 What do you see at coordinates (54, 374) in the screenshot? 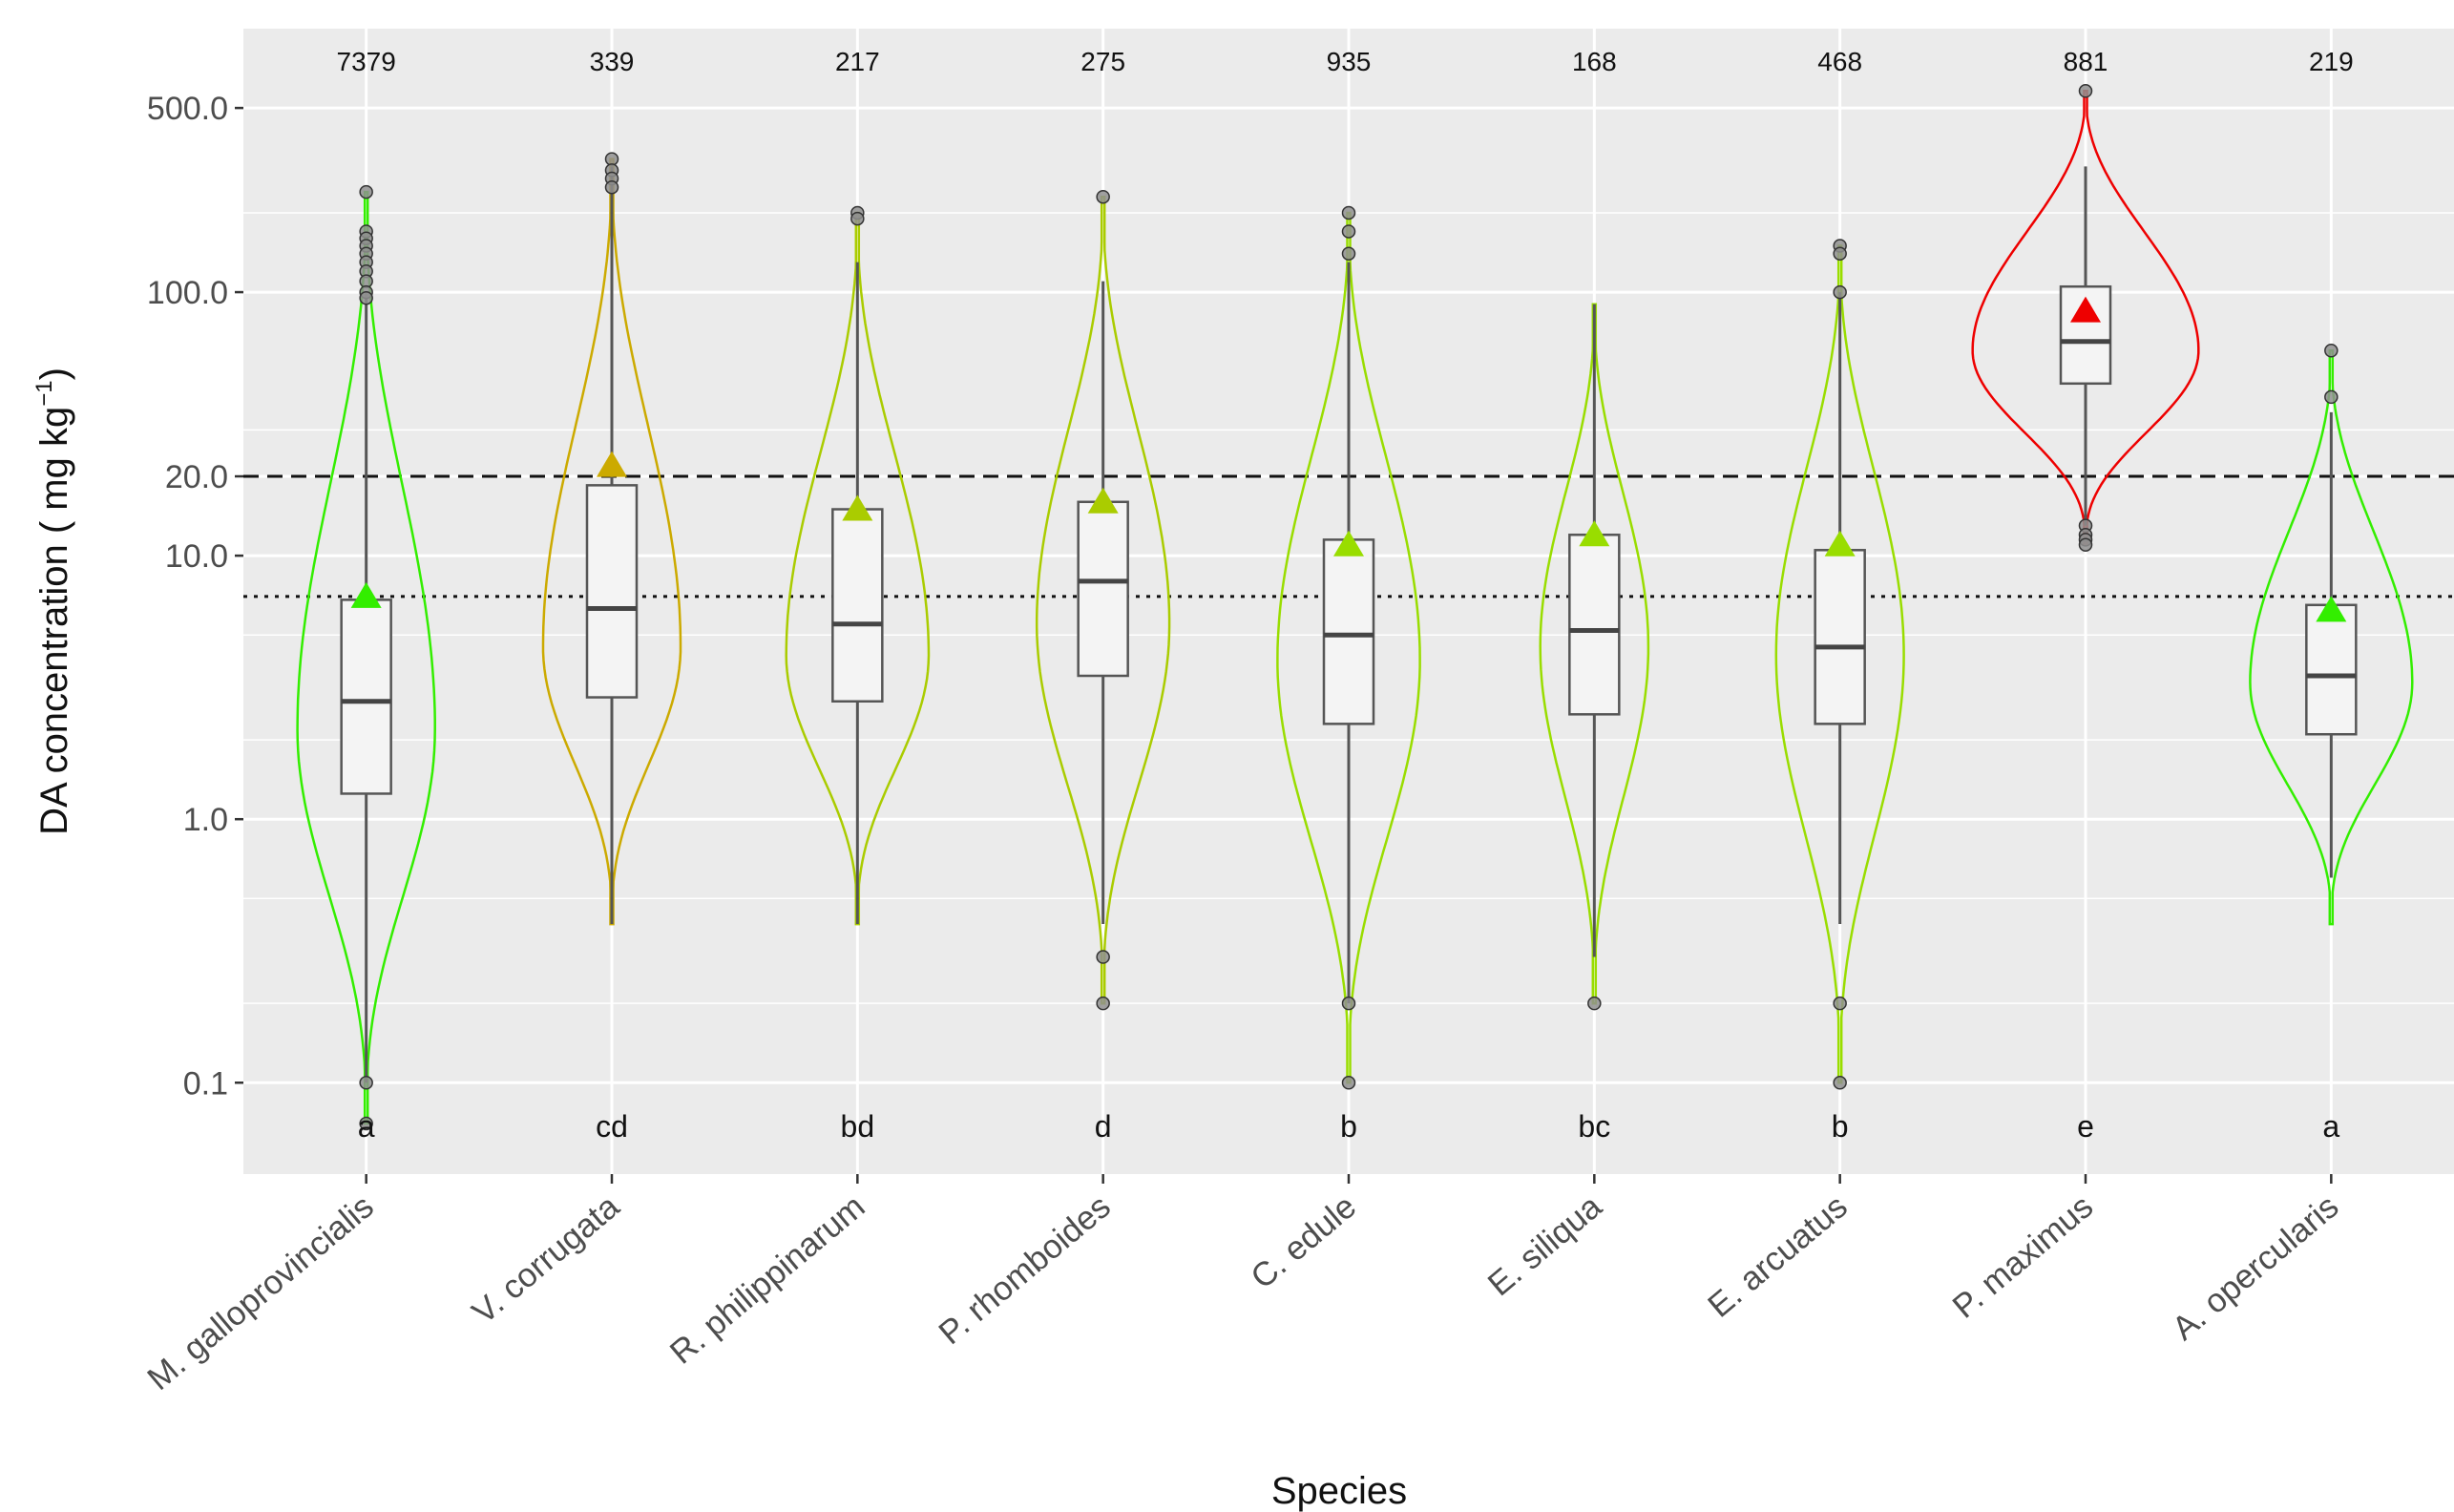
I see `y-axis-title-close: )` at bounding box center [54, 374].